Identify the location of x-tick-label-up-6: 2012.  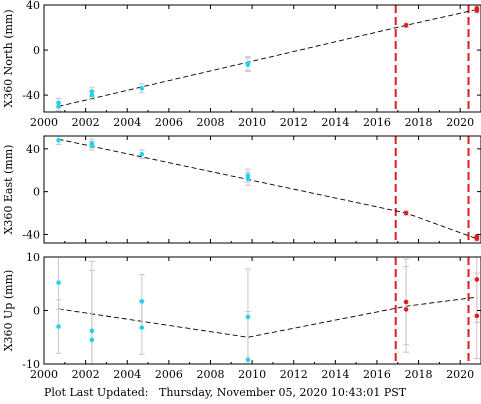
(294, 374).